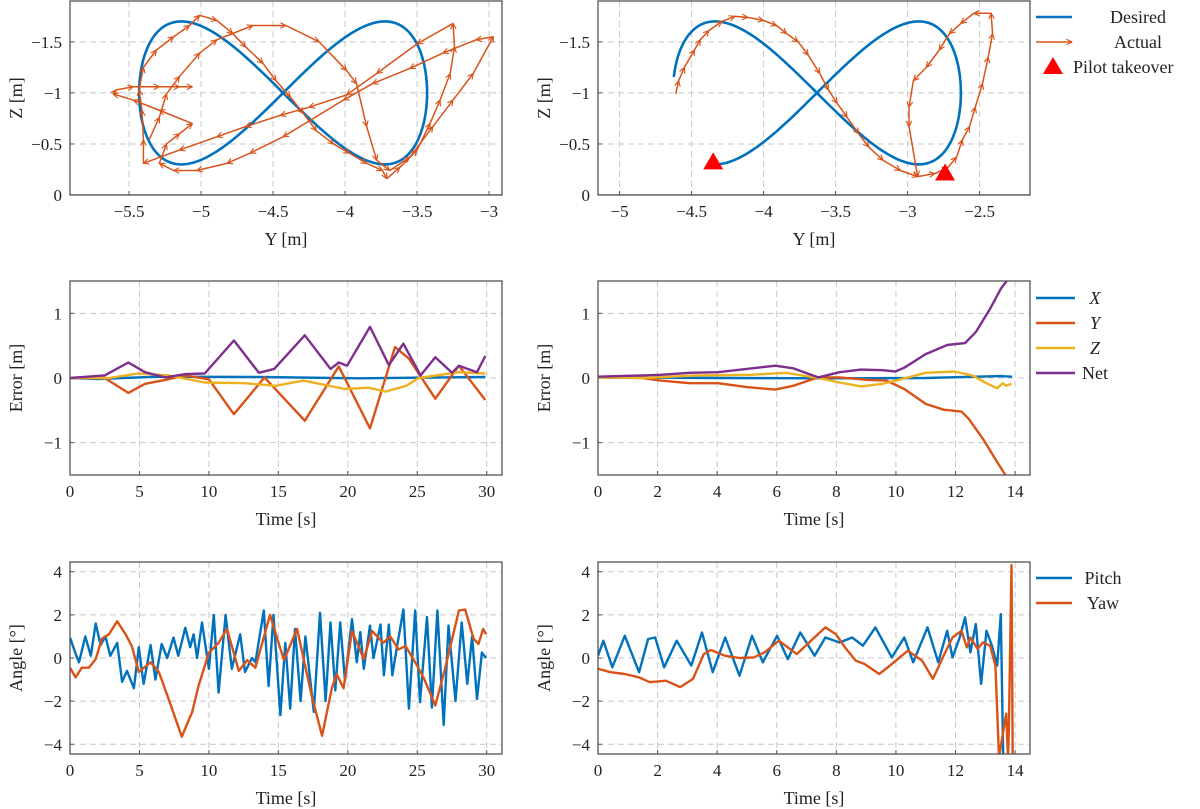 The height and width of the screenshot is (809, 1200). I want to click on trajectory-legend: Desired Actual Pilot takeover, so click(1104, 42).